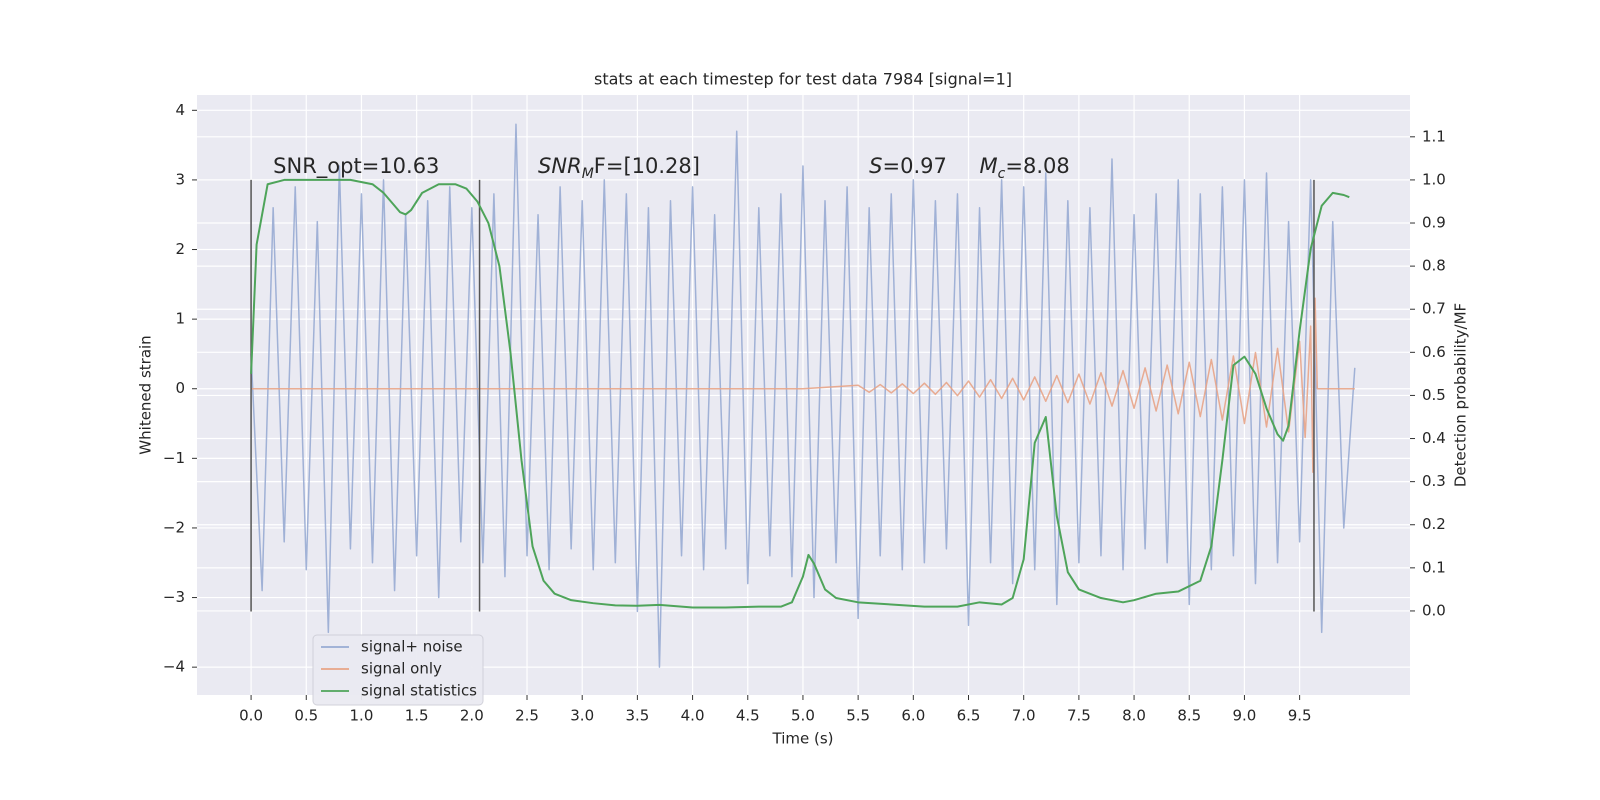  Describe the element at coordinates (527, 716) in the screenshot. I see `x-tick-label: 2.5` at that location.